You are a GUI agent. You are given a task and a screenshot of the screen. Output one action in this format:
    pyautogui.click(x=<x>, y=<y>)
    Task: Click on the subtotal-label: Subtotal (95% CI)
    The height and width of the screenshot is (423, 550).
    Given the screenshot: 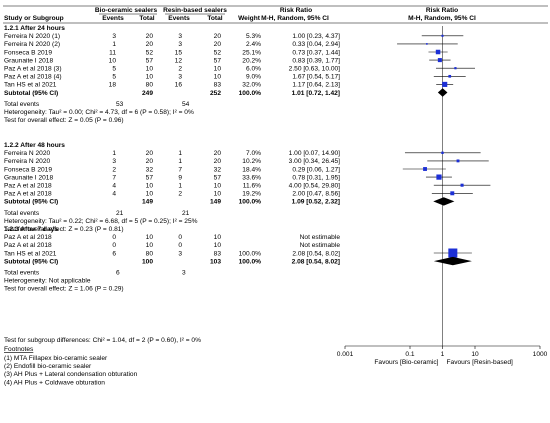 What is the action you would take?
    pyautogui.click(x=31, y=261)
    